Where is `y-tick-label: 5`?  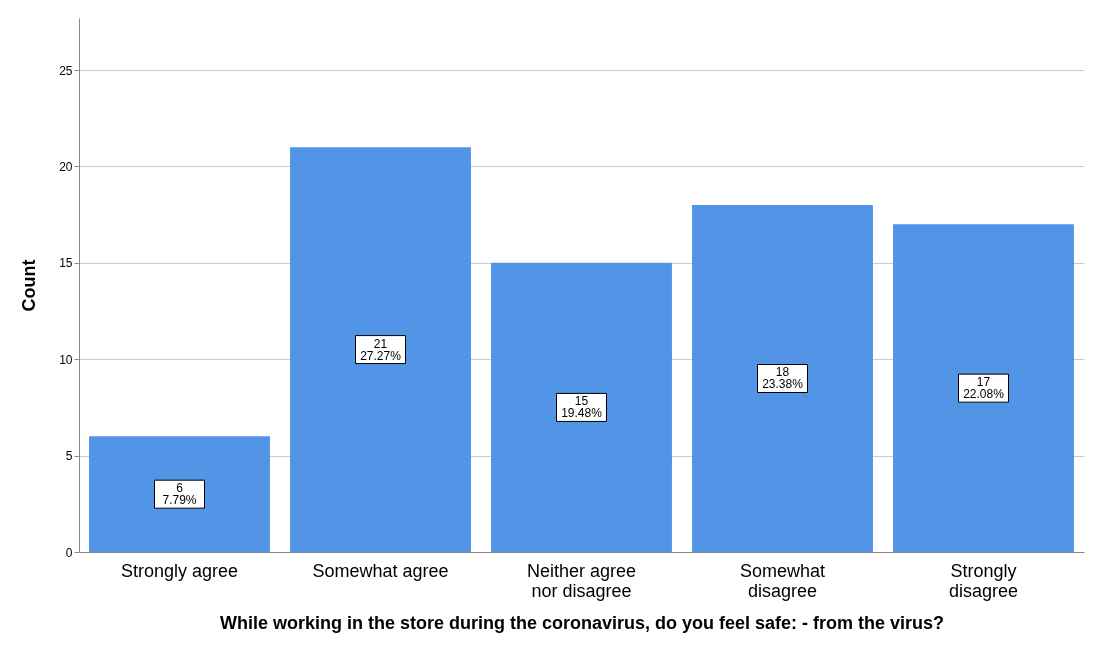
y-tick-label: 5 is located at coordinates (69, 456).